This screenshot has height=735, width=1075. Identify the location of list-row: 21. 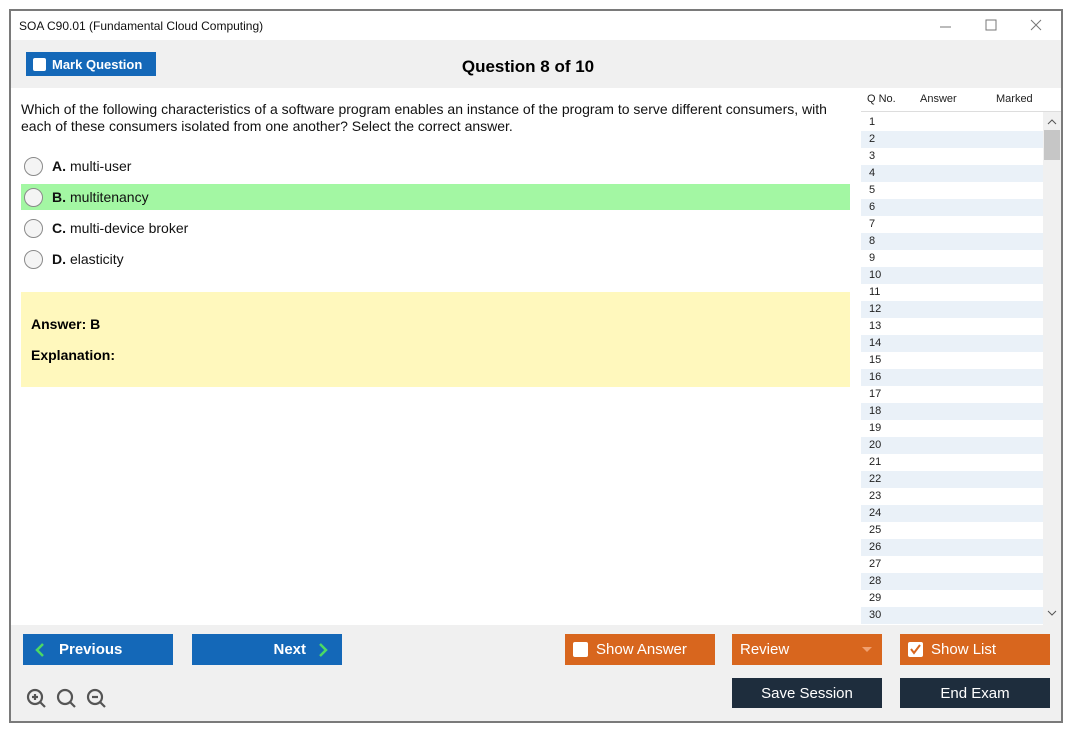
(952, 462).